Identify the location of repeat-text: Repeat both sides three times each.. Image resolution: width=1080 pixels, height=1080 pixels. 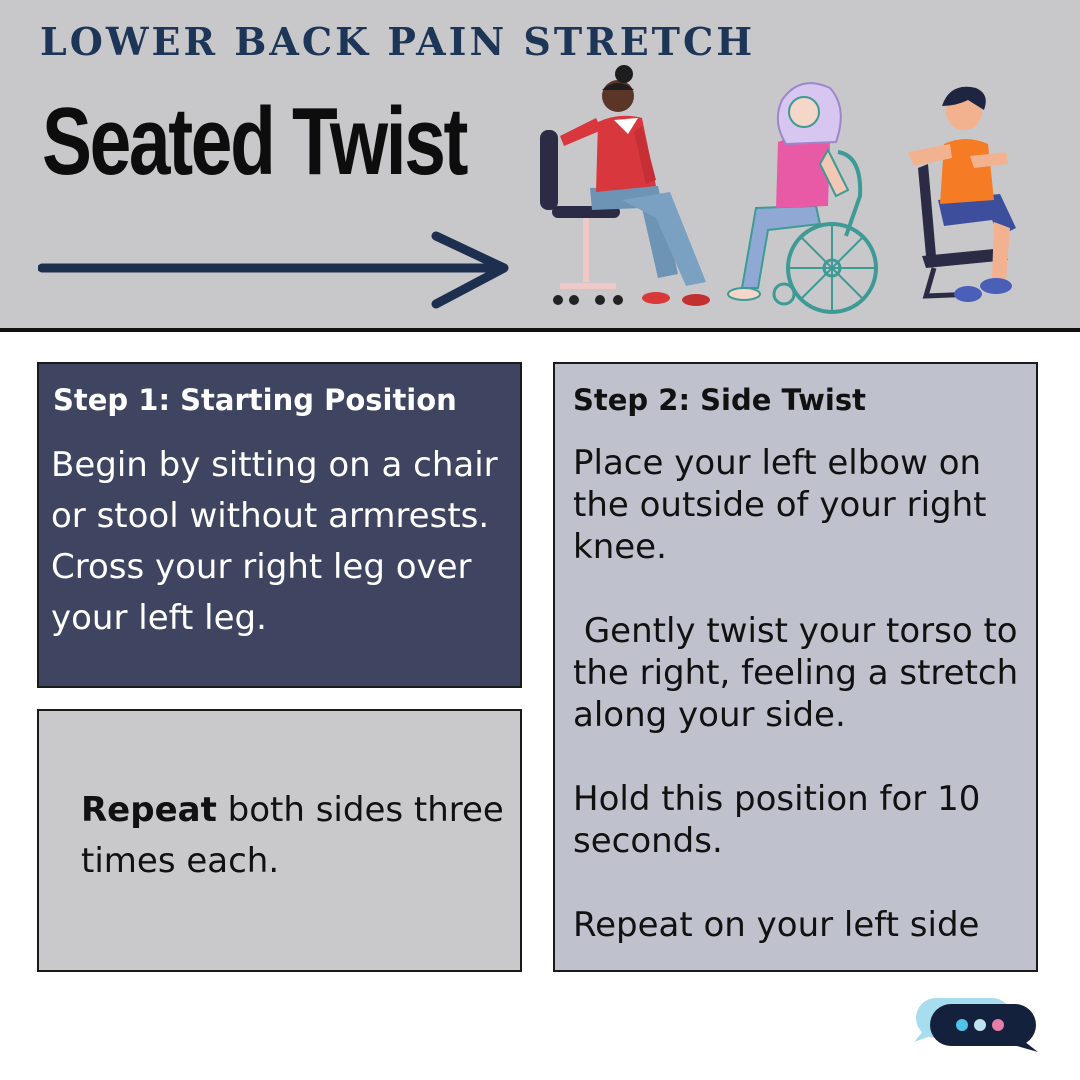
(295, 836).